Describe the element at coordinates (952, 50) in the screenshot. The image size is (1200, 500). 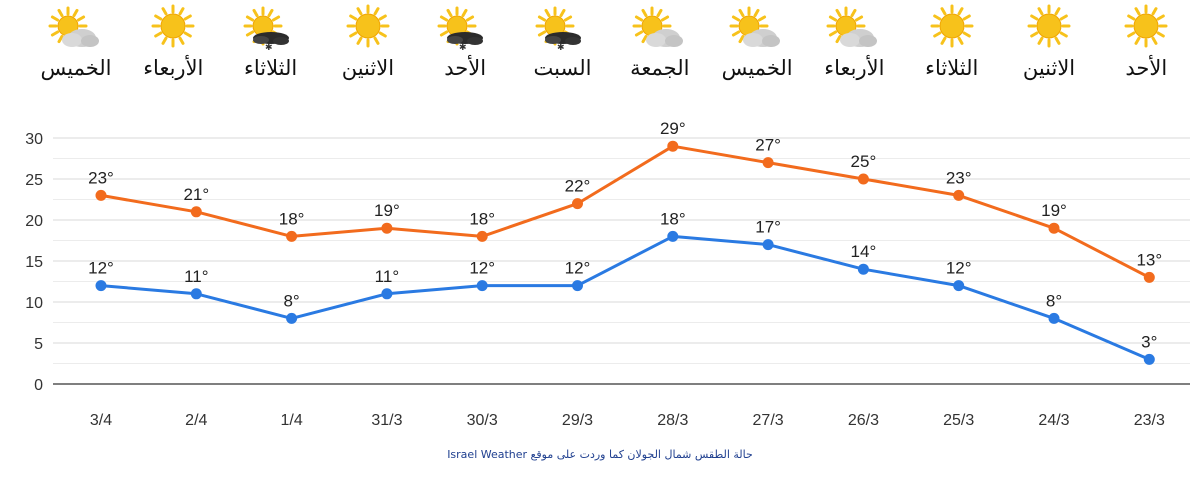
I see `day-forecast: الثلاثاء` at that location.